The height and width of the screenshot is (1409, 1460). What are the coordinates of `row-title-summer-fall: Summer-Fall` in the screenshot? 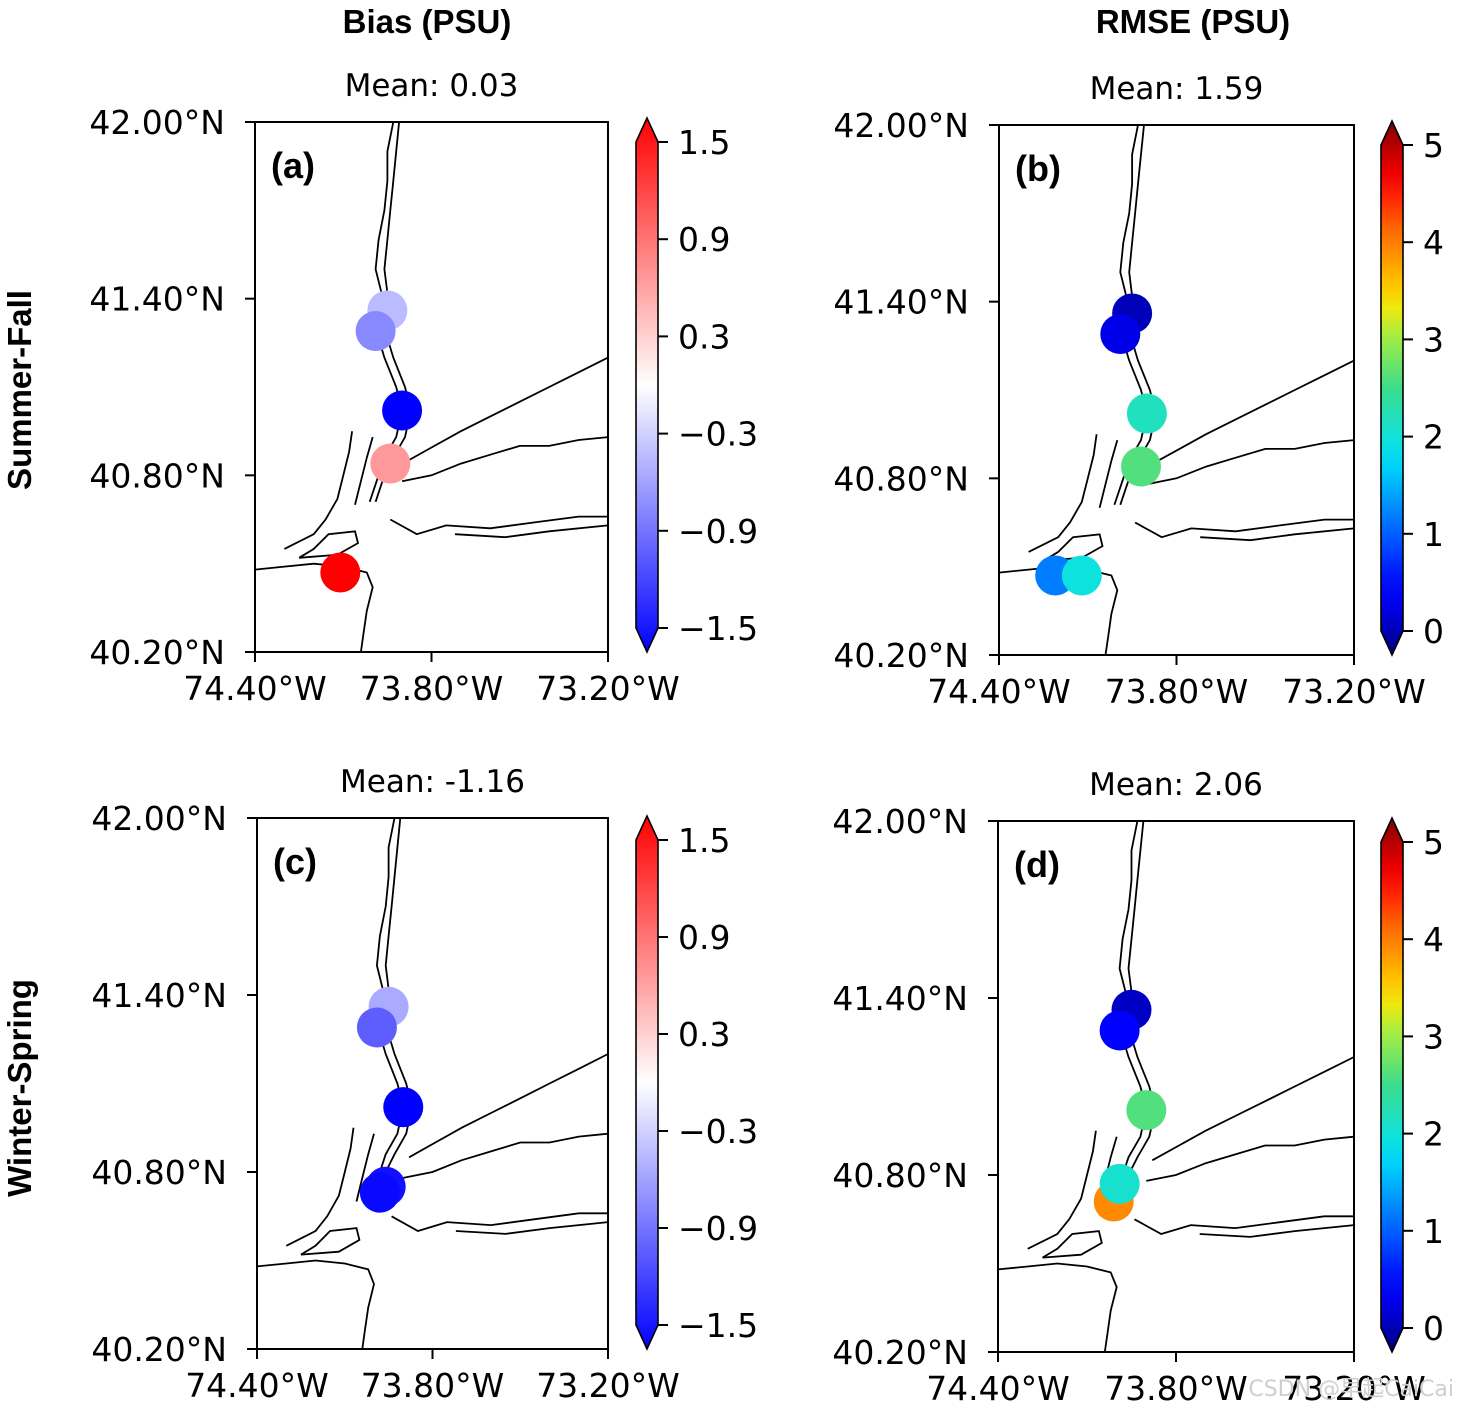 It's located at (19, 390).